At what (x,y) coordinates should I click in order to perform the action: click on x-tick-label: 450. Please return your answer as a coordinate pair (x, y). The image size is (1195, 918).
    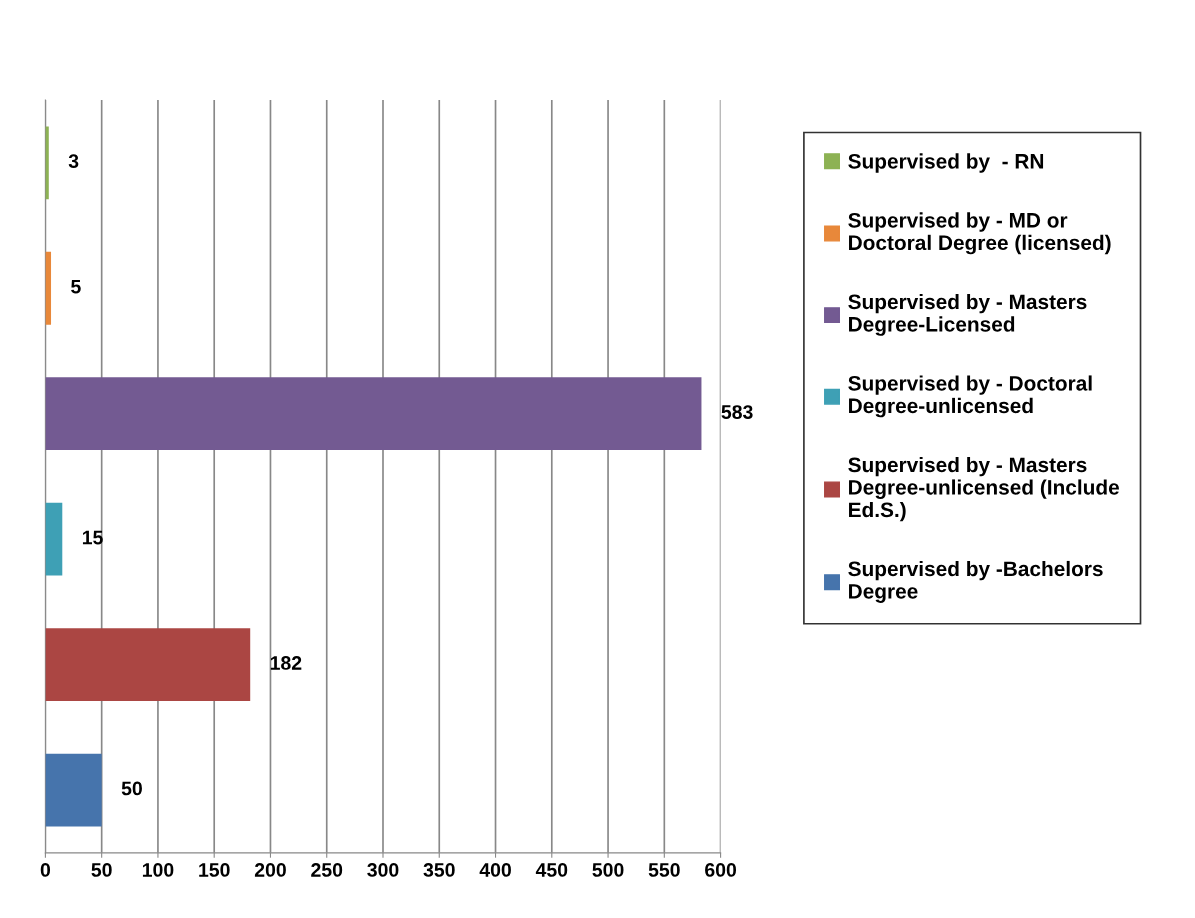
    Looking at the image, I should click on (551, 870).